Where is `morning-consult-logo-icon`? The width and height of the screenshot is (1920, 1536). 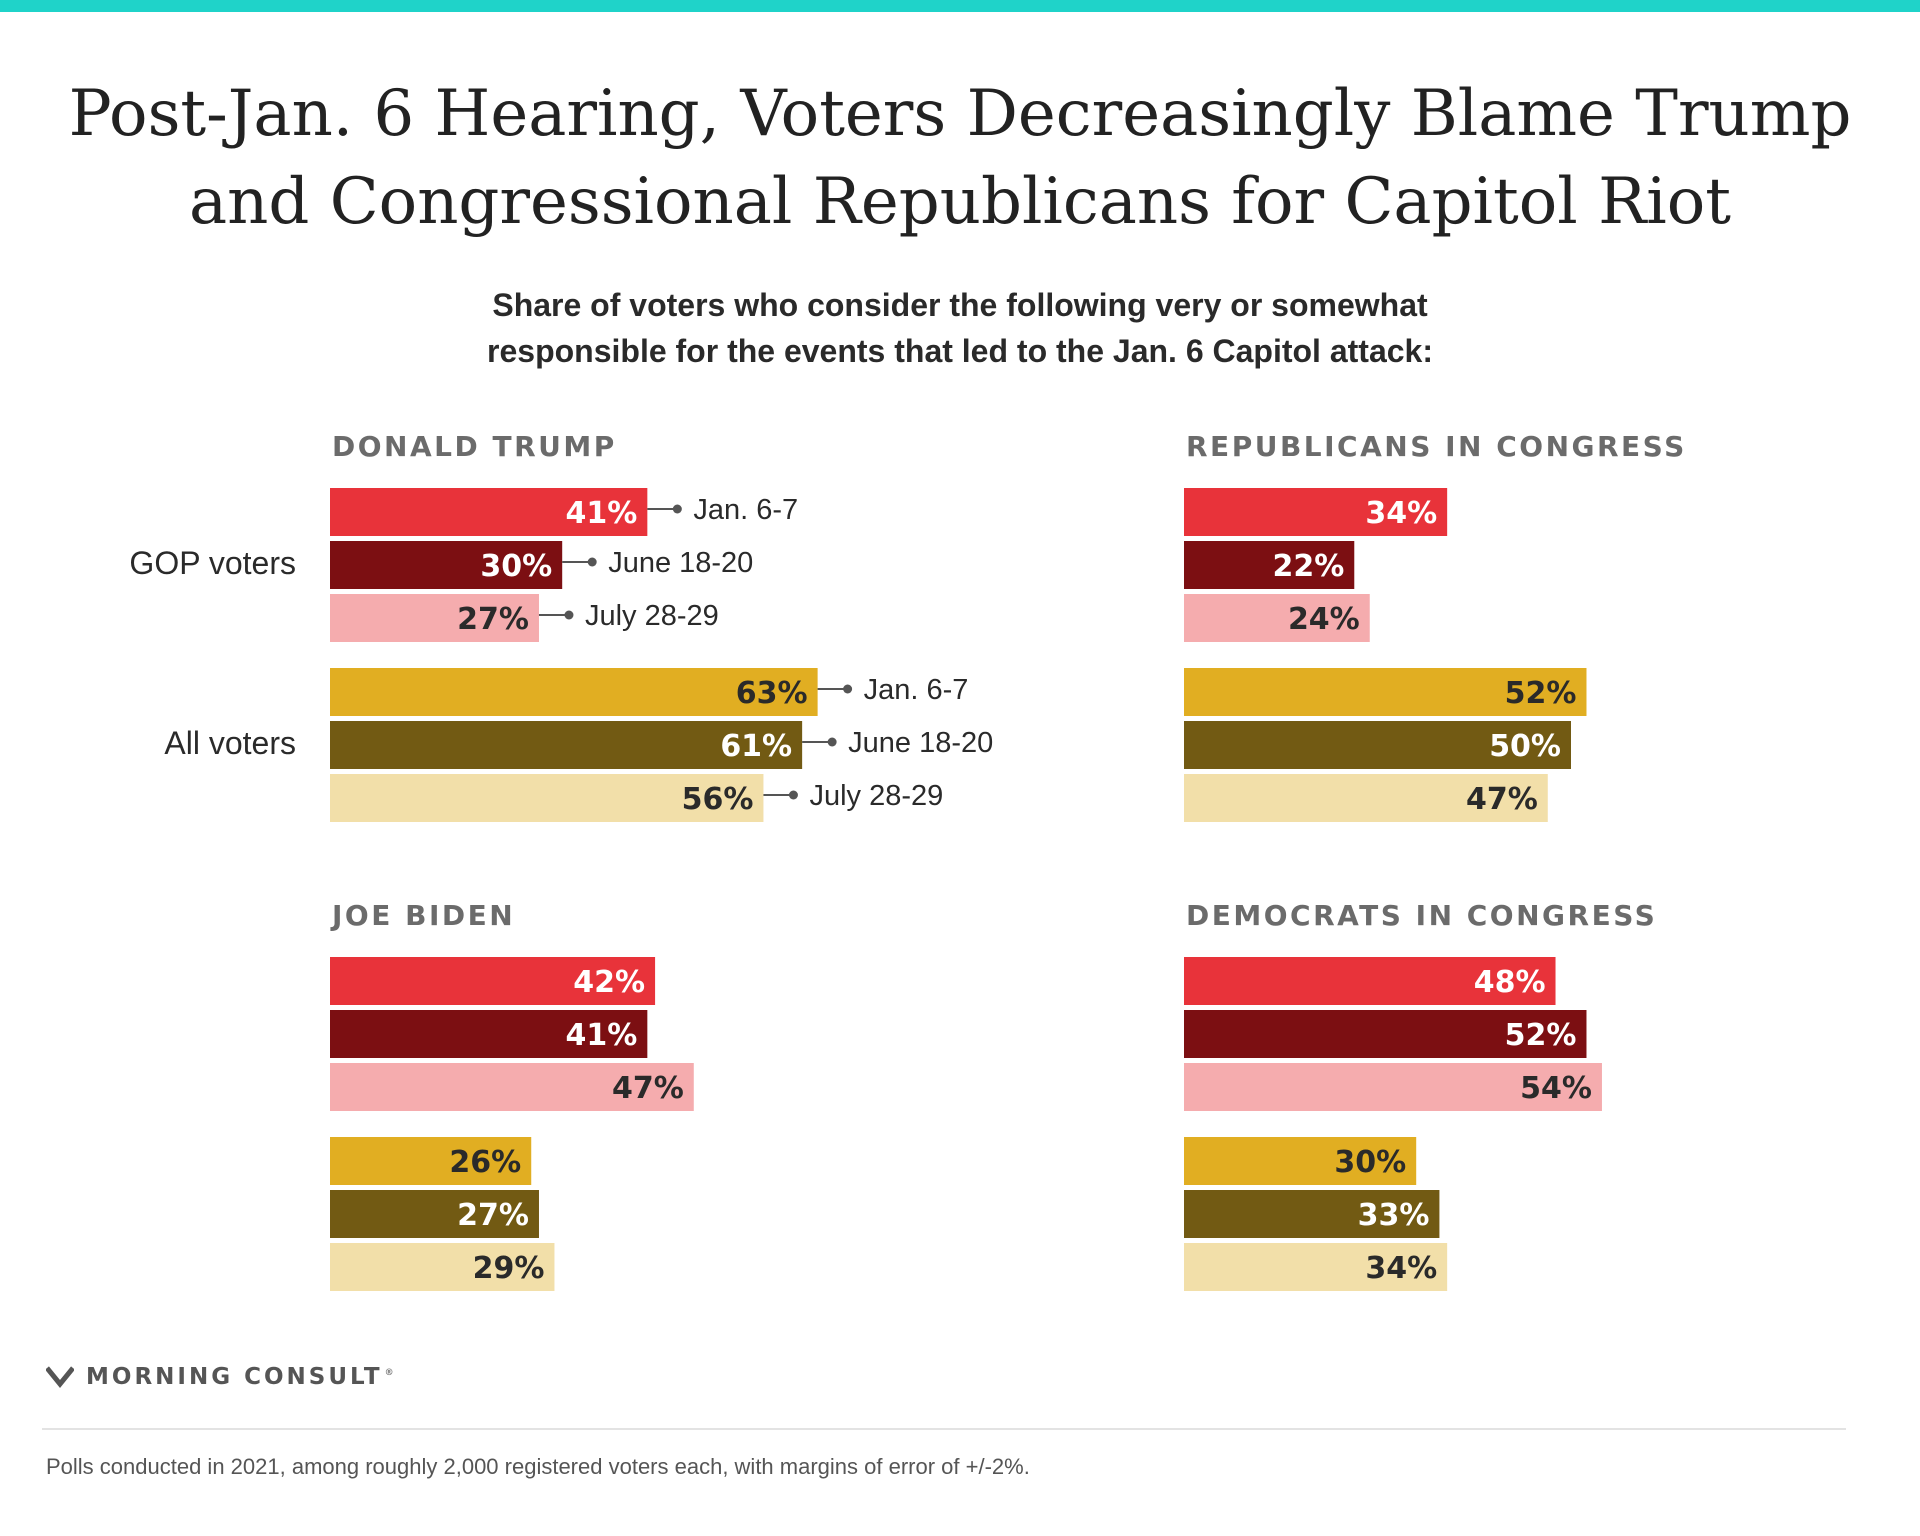 morning-consult-logo-icon is located at coordinates (60, 1377).